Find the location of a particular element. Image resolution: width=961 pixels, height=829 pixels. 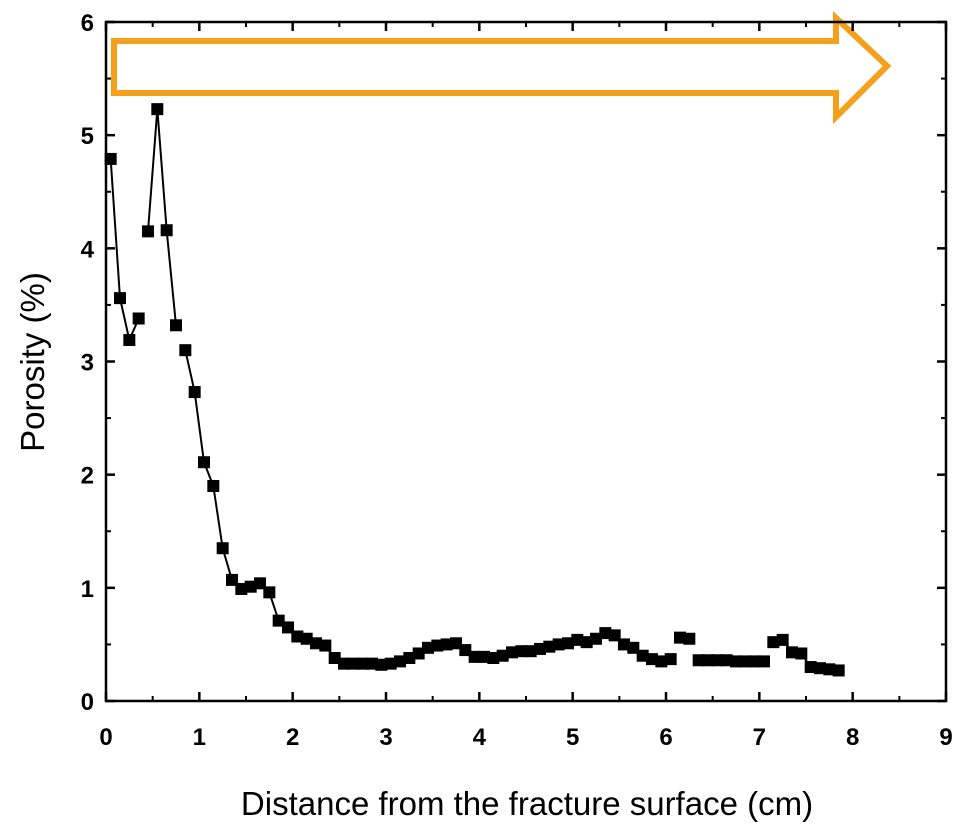

x-tick-label: 0 is located at coordinates (105, 737).